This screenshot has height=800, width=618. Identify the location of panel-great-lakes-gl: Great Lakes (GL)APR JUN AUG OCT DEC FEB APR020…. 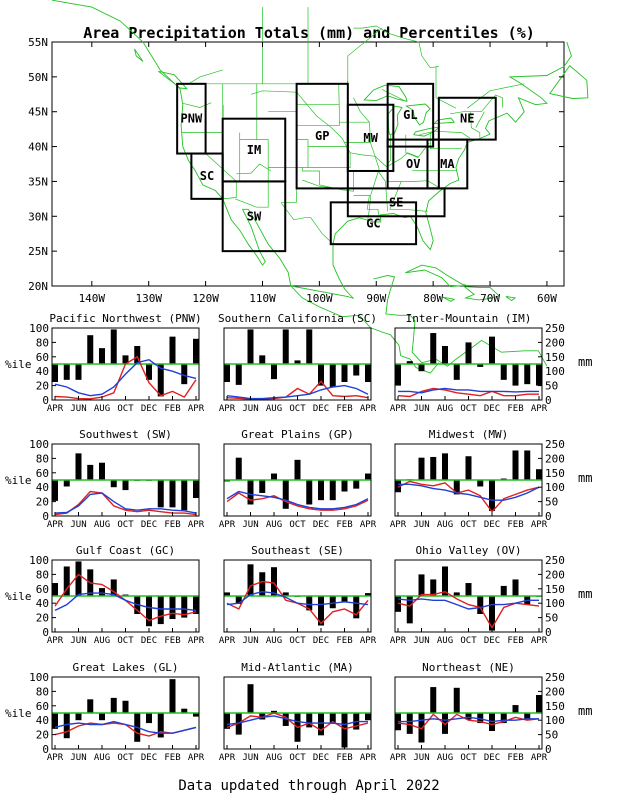
(105, 712).